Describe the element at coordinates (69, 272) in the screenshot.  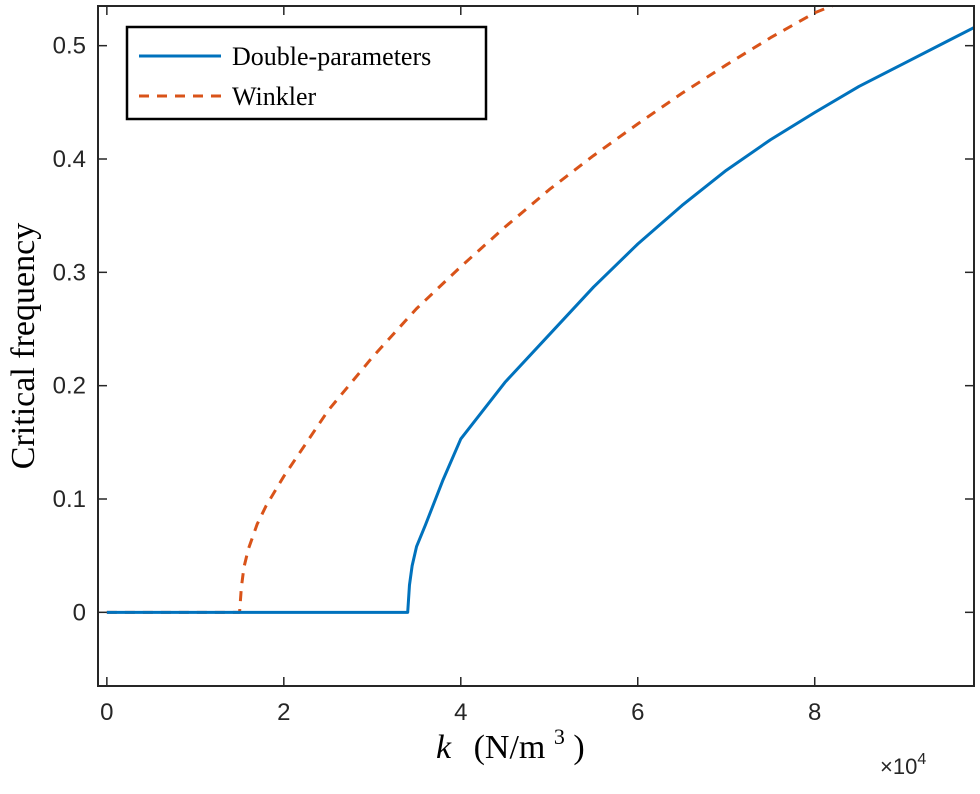
I see `y-tick-label: 0.3` at that location.